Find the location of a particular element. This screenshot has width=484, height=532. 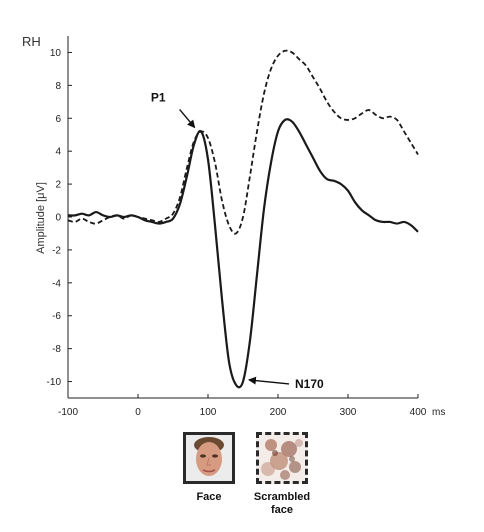

face-photo-icon is located at coordinates (209, 458).